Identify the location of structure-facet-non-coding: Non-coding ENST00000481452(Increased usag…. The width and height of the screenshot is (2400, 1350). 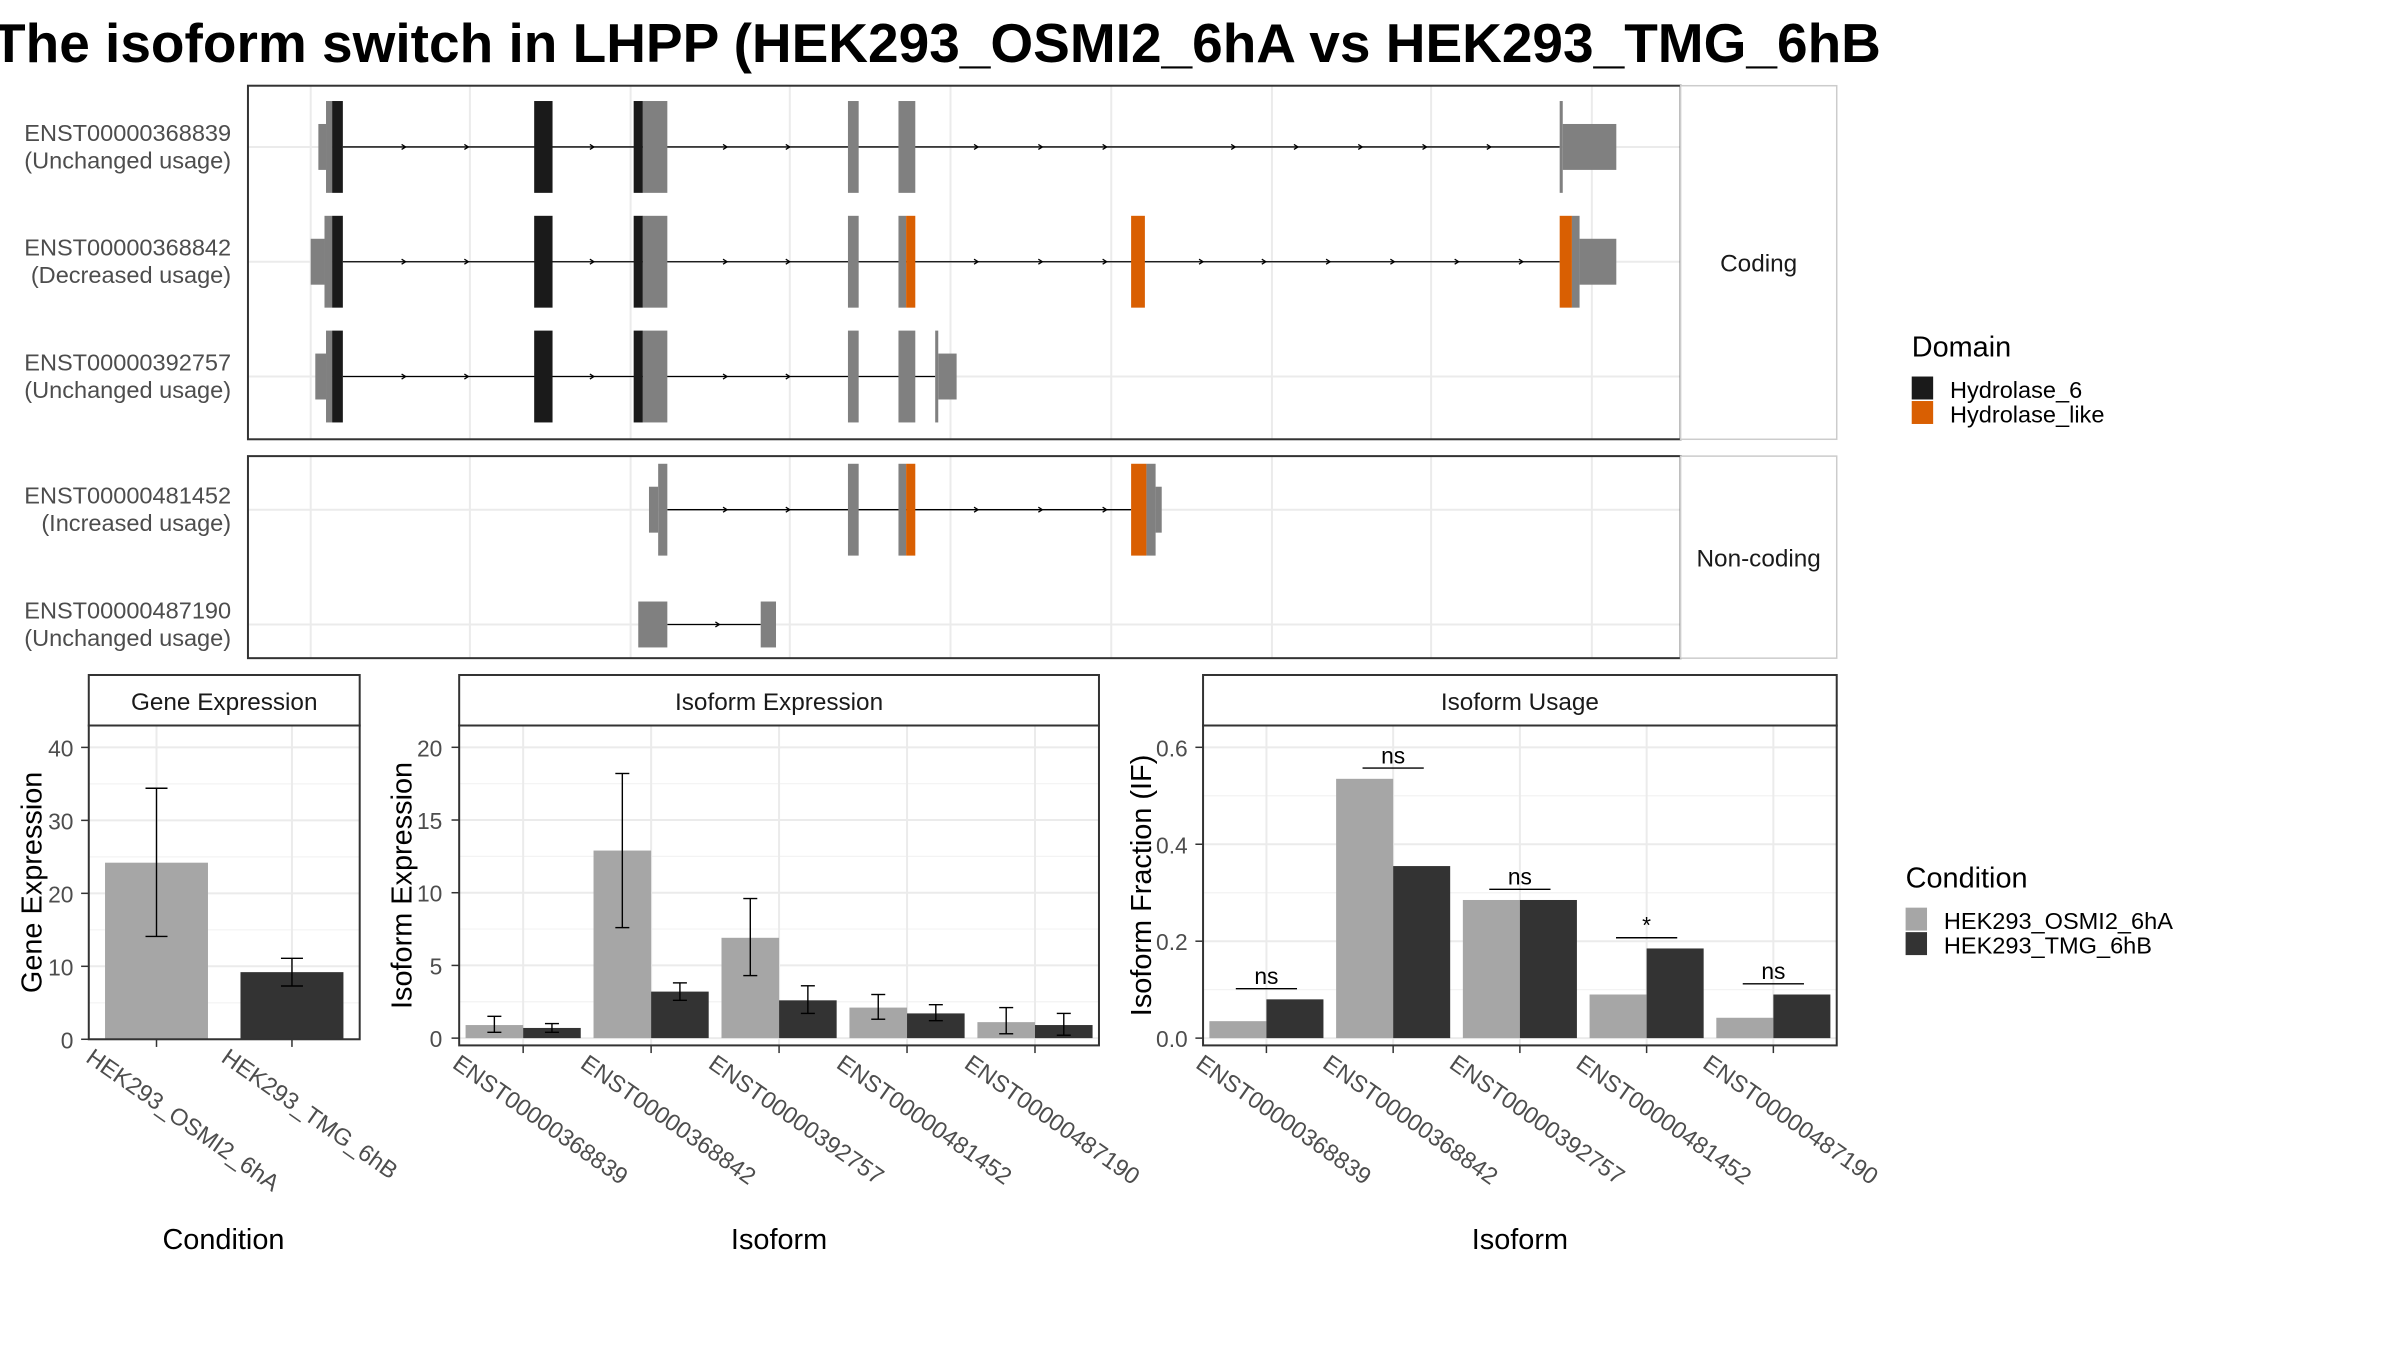
(931, 557).